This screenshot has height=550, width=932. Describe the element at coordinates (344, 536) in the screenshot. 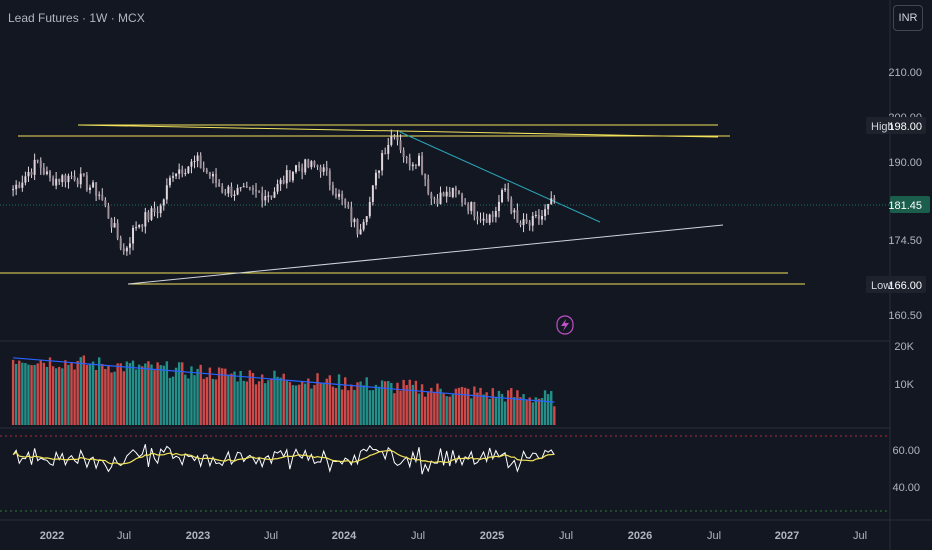

I see `time-axis-label: 2024` at that location.